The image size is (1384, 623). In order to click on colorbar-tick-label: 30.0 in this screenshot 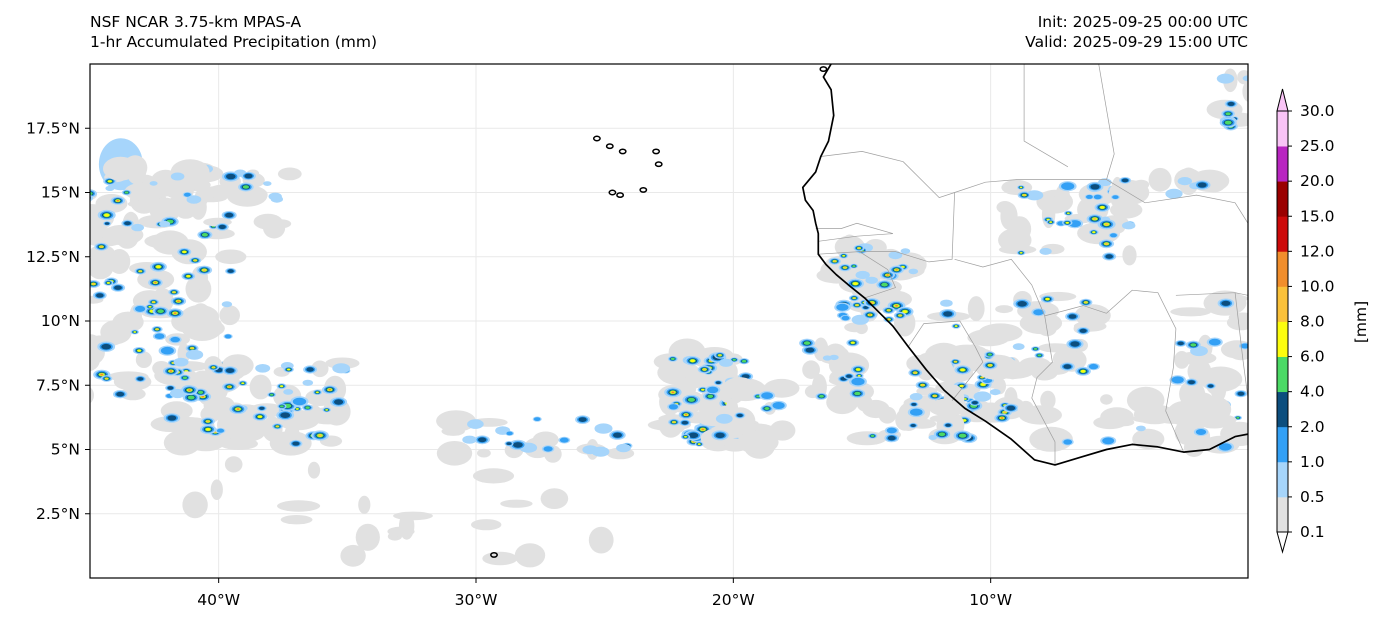, I will do `click(1317, 111)`.